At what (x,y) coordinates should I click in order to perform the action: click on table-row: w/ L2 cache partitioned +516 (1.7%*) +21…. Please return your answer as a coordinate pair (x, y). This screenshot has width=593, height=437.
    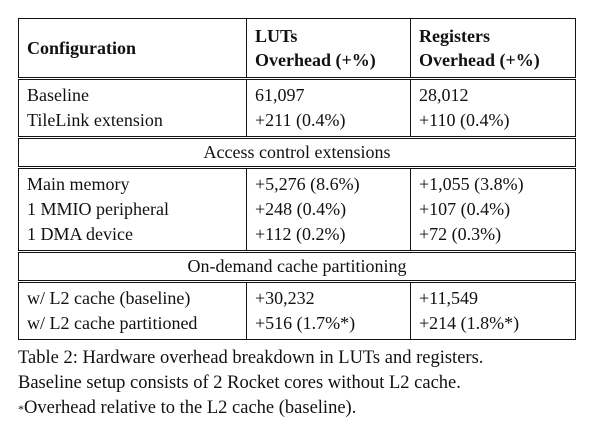
    Looking at the image, I should click on (297, 325).